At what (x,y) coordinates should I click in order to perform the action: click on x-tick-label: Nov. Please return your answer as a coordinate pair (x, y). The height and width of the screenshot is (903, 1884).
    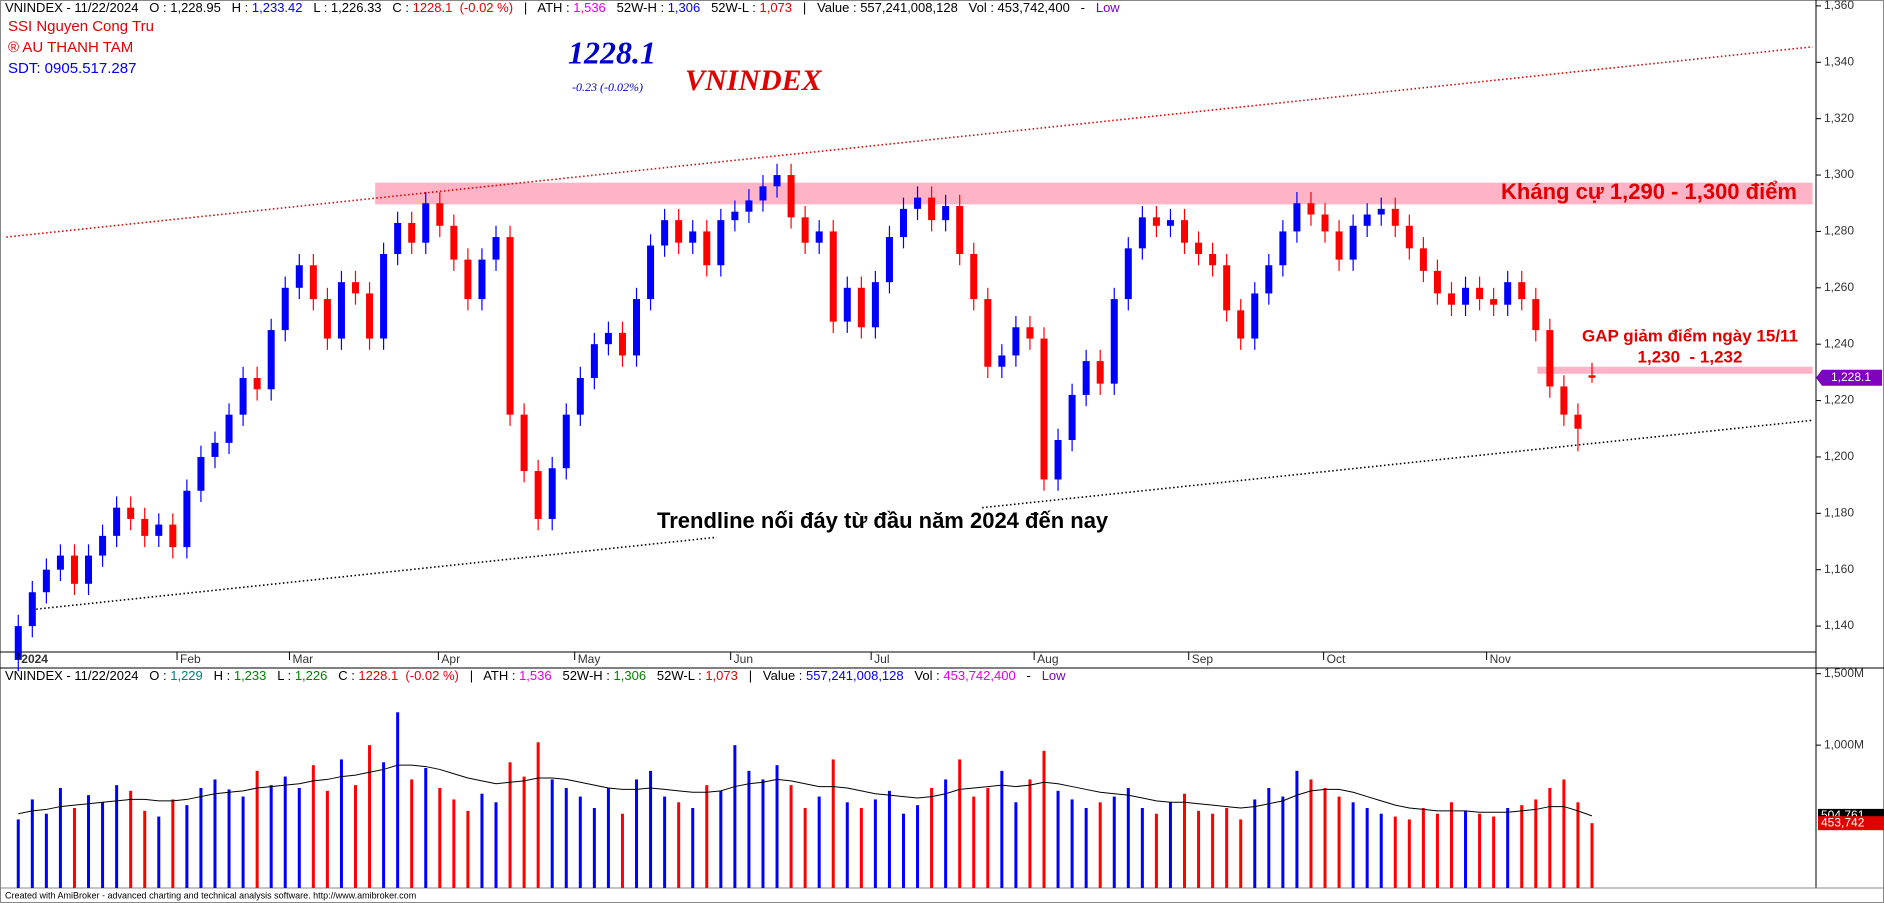
    Looking at the image, I should click on (1500, 659).